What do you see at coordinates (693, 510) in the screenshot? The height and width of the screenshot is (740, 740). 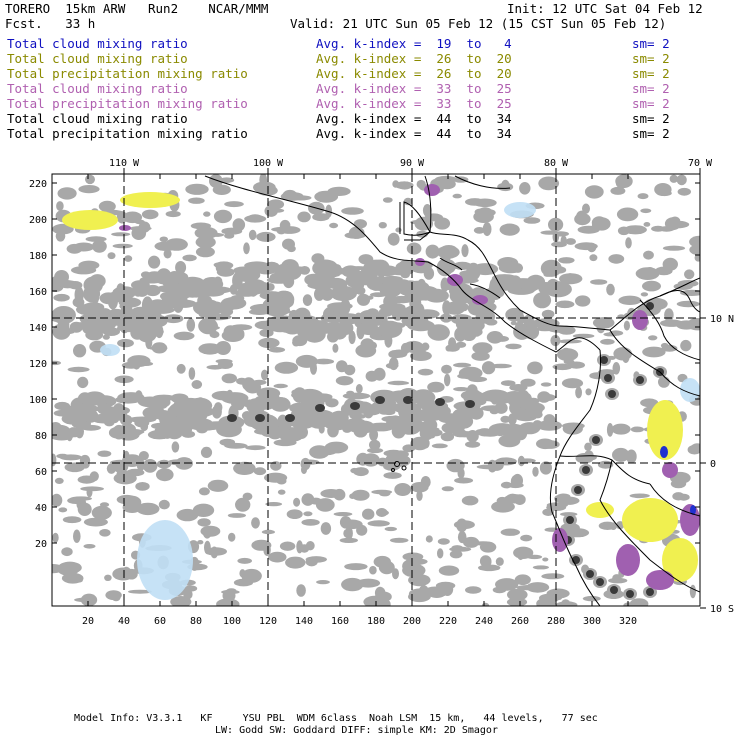 I see `cloud-region-blue` at bounding box center [693, 510].